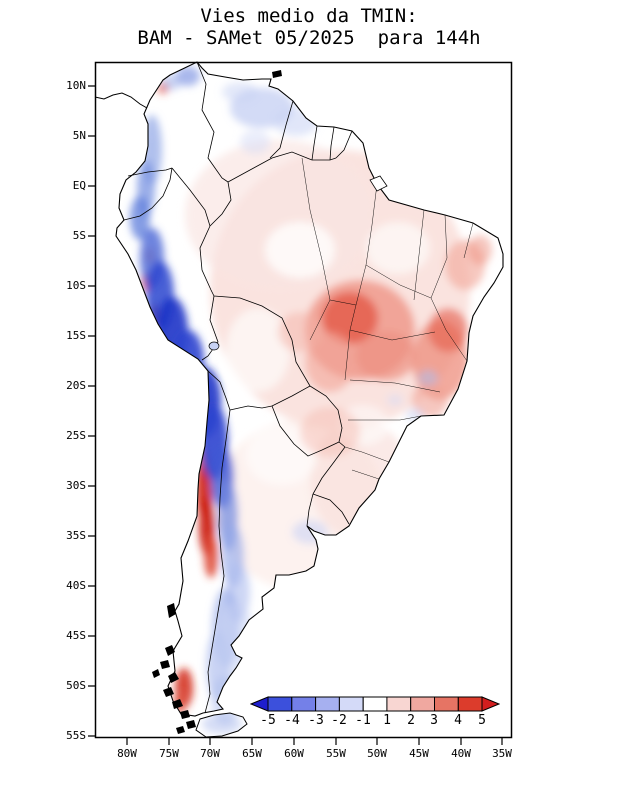 The height and width of the screenshot is (800, 618). What do you see at coordinates (268, 720) in the screenshot?
I see `colorbar-label: -5` at bounding box center [268, 720].